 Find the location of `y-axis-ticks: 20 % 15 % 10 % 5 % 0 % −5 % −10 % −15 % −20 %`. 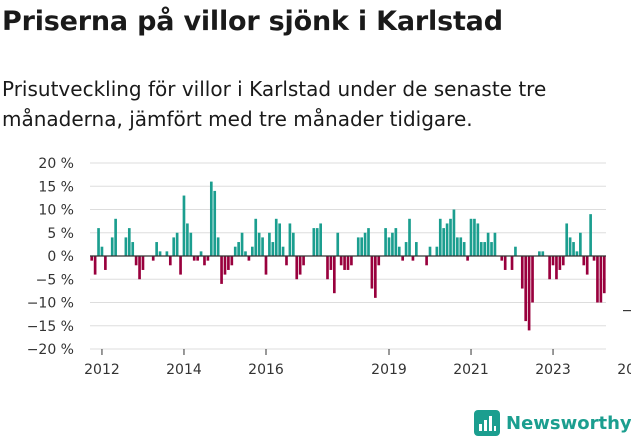

y-axis-ticks: 20 % 15 % 10 % 5 % 0 % −5 % −10 % −15 % −20 % is located at coordinates (50, 257).